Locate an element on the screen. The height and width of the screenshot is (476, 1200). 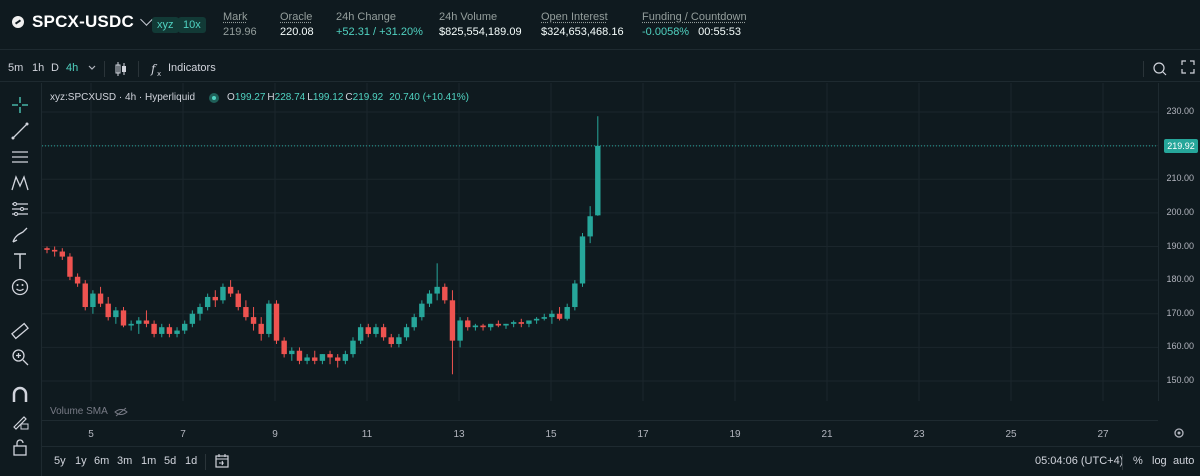
range-1d: 1d is located at coordinates (191, 461).